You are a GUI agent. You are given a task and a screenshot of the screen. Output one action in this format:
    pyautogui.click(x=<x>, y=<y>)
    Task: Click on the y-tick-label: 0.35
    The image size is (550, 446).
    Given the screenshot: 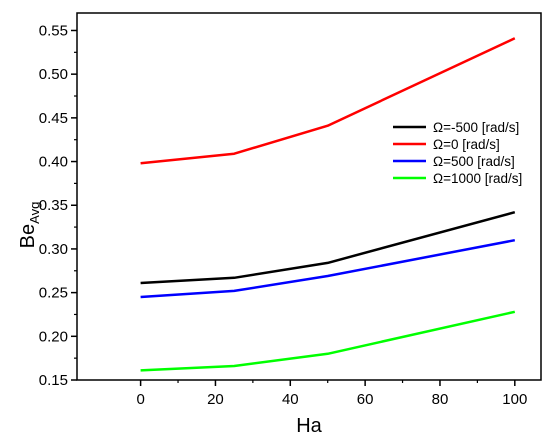 What is the action you would take?
    pyautogui.click(x=53, y=205)
    